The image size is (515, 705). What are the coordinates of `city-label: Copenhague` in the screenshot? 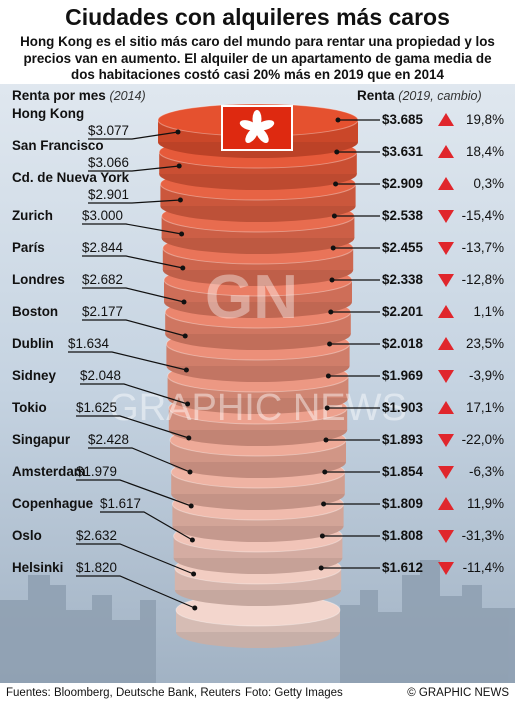 It's located at (53, 503).